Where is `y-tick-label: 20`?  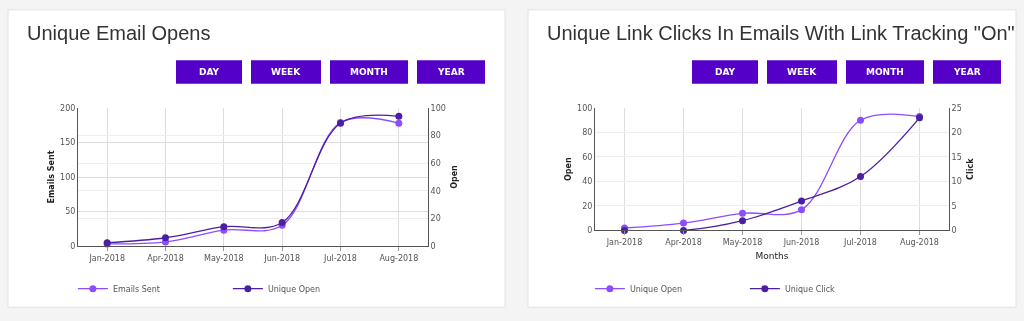
y-tick-label: 20 is located at coordinates (587, 206).